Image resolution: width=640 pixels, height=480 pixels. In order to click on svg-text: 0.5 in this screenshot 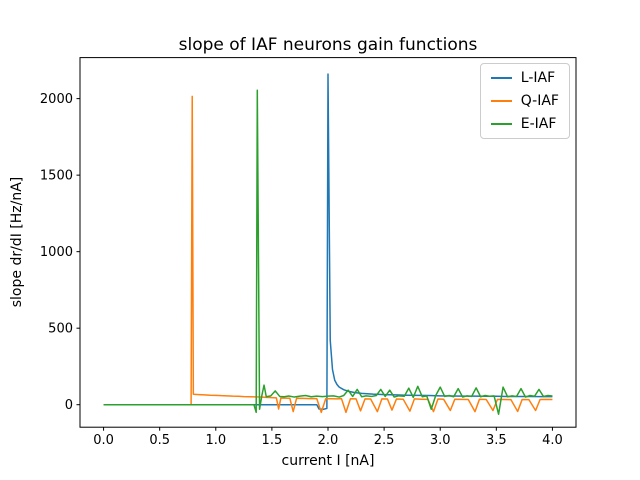, I will do `click(159, 440)`.